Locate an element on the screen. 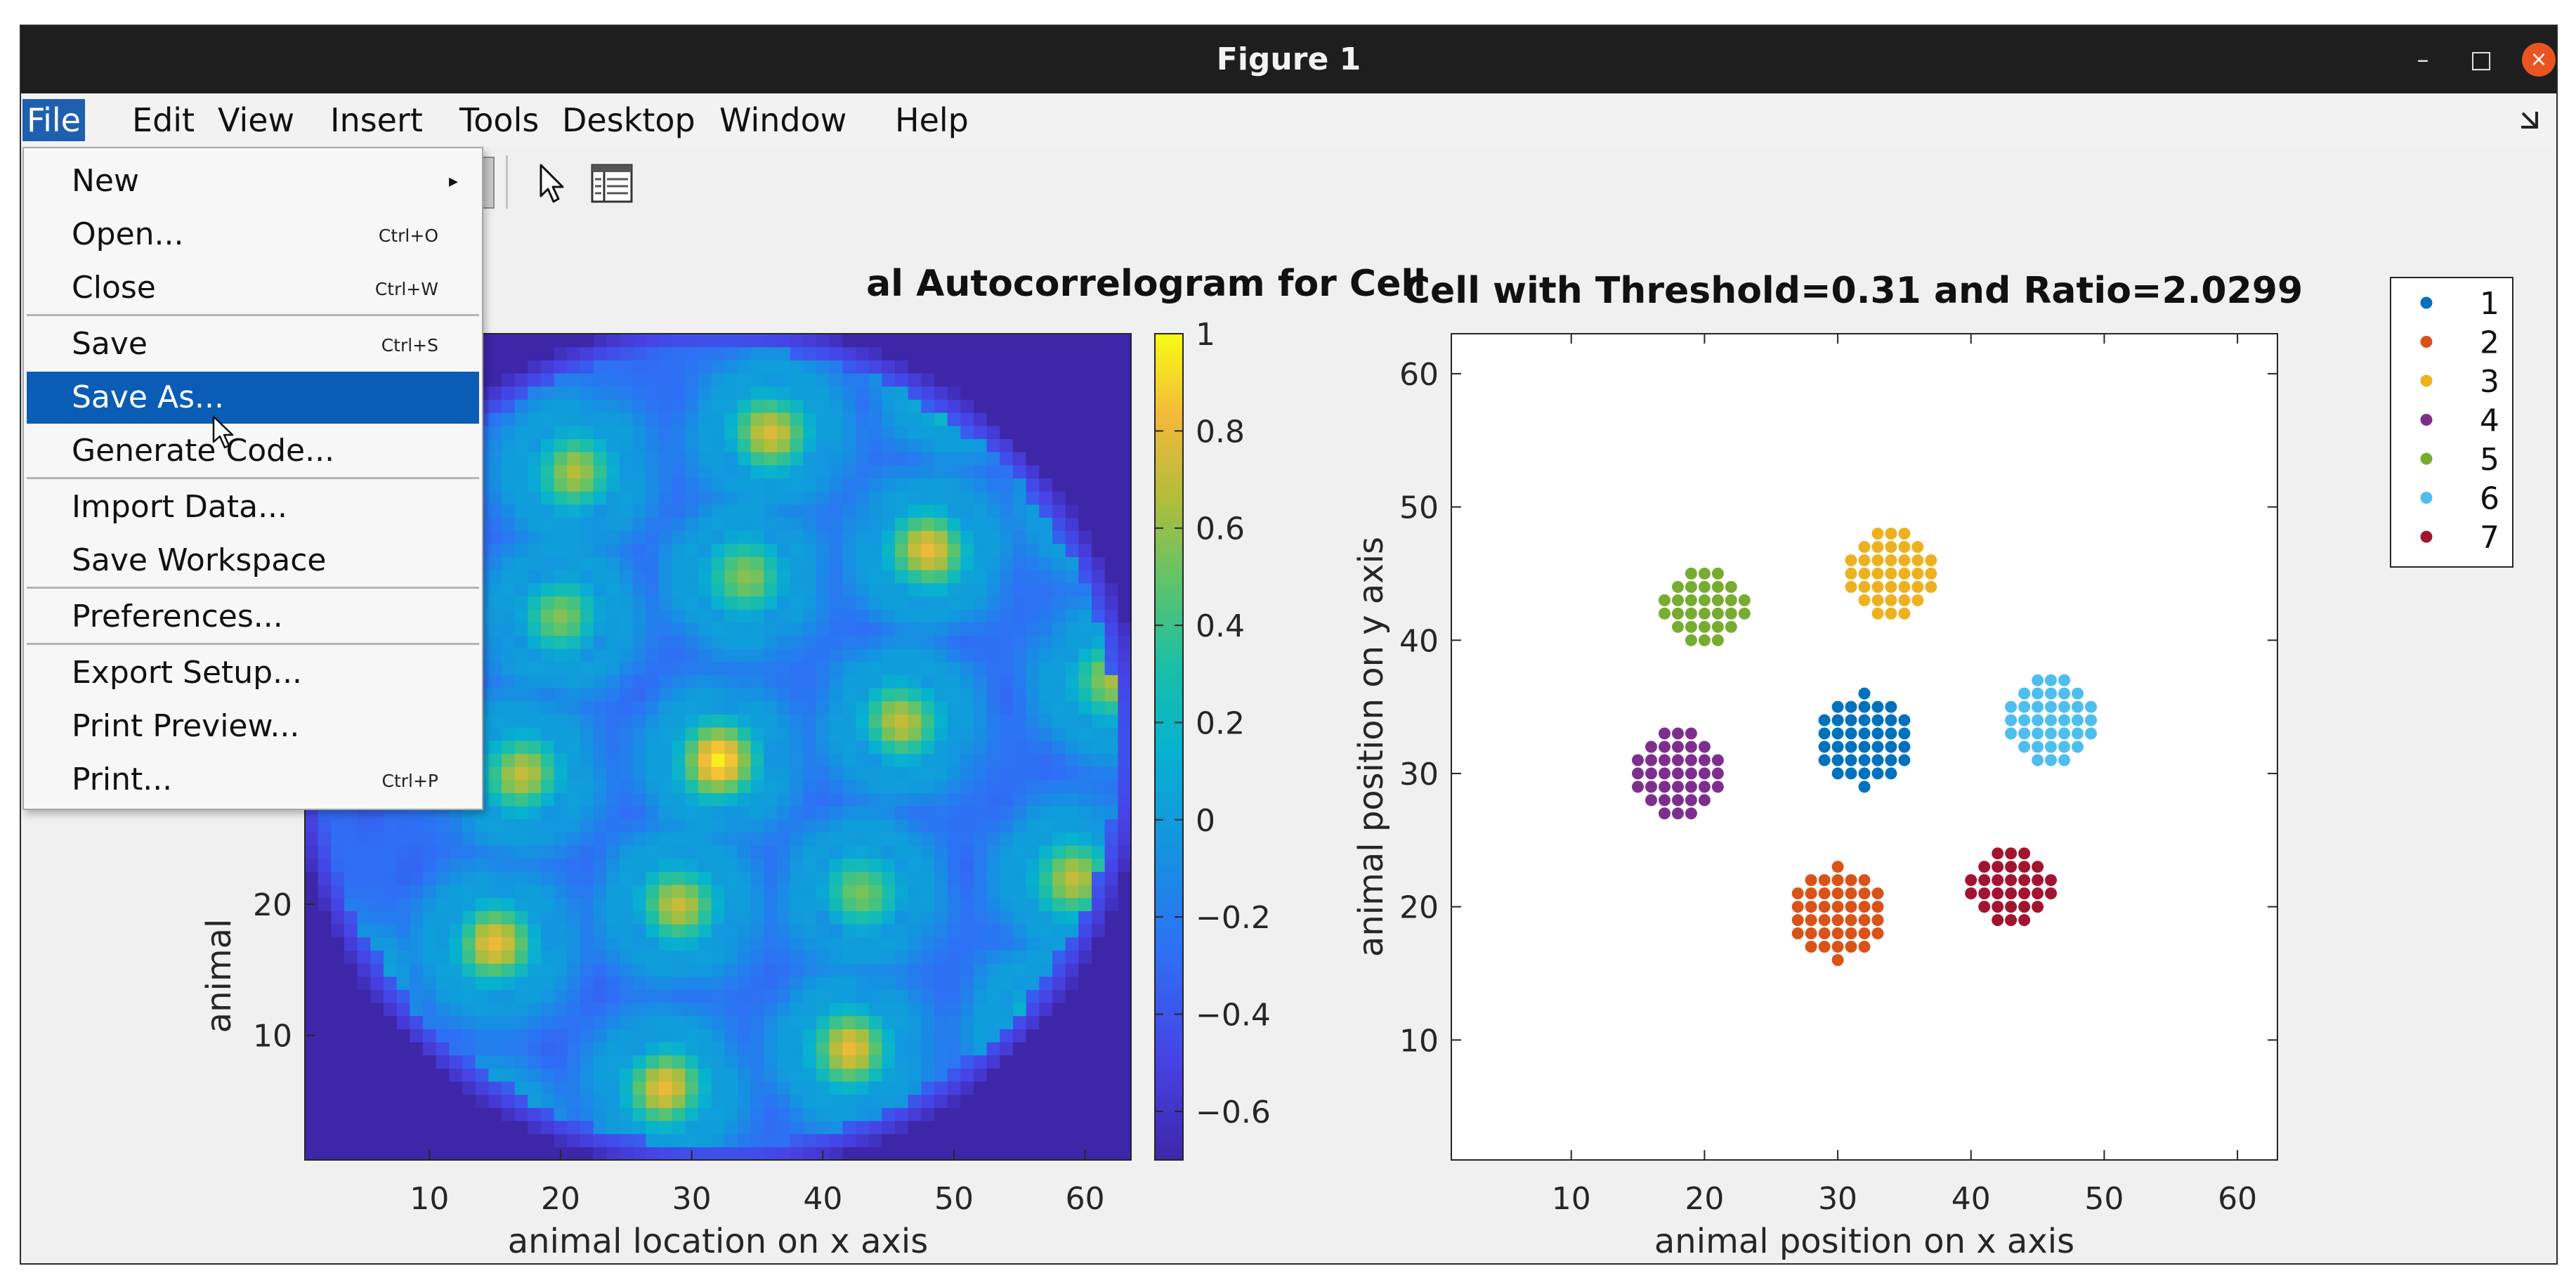 This screenshot has width=2576, height=1285. menu-edit: Edit is located at coordinates (163, 120).